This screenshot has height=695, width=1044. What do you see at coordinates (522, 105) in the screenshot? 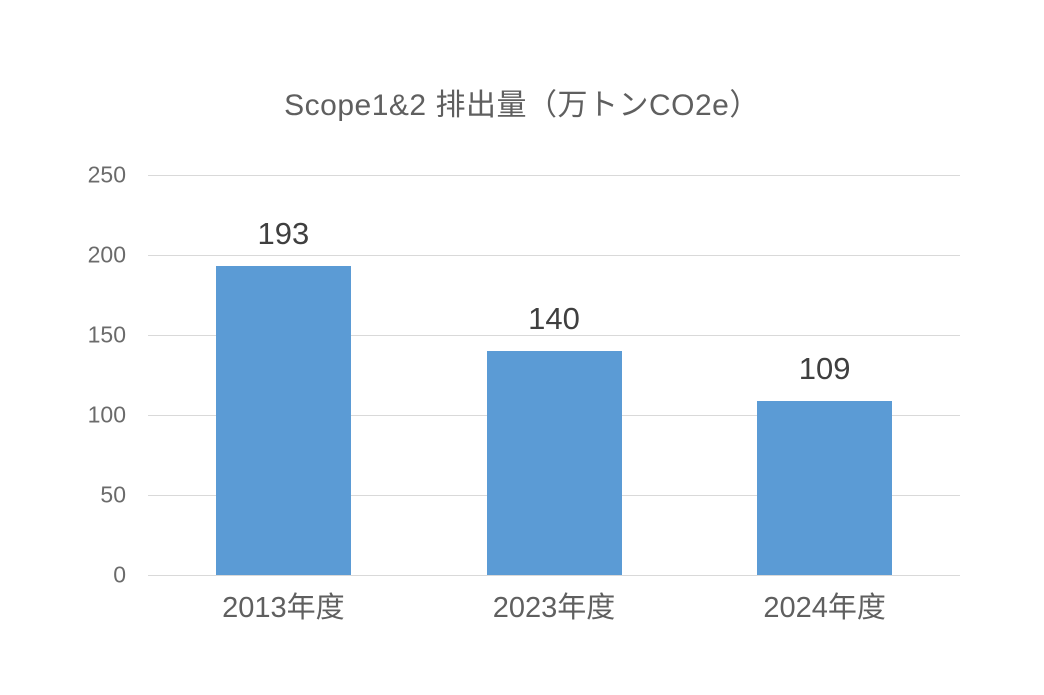
I see `chart-title: Scope1&2 排出量（万トンCO2e）` at bounding box center [522, 105].